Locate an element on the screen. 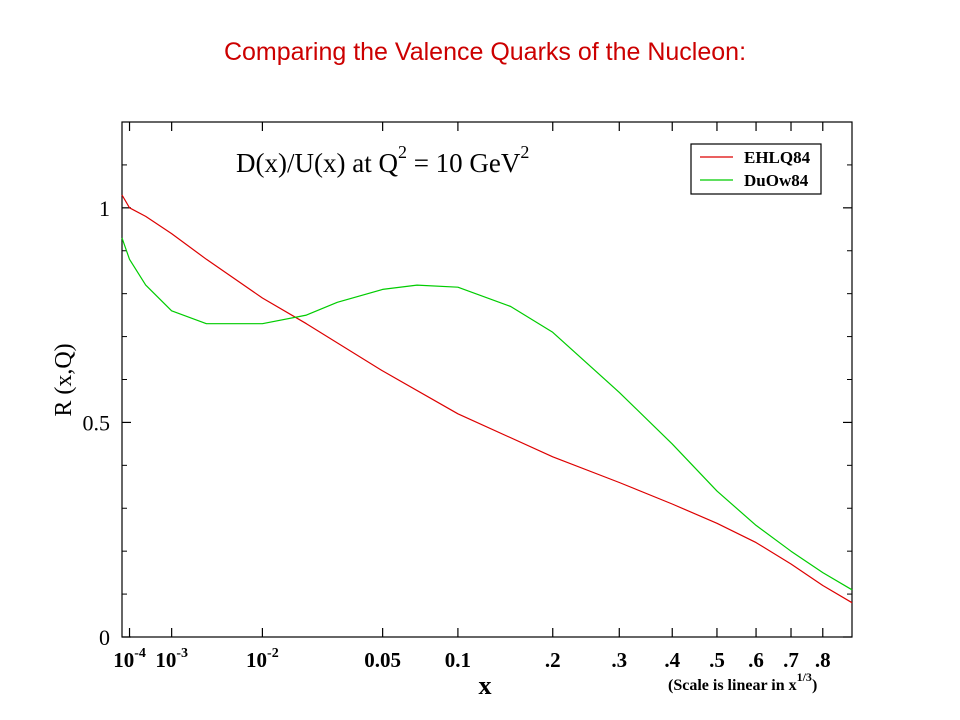 Image resolution: width=960 pixels, height=720 pixels. x-tick-label-base: .4 is located at coordinates (672, 660).